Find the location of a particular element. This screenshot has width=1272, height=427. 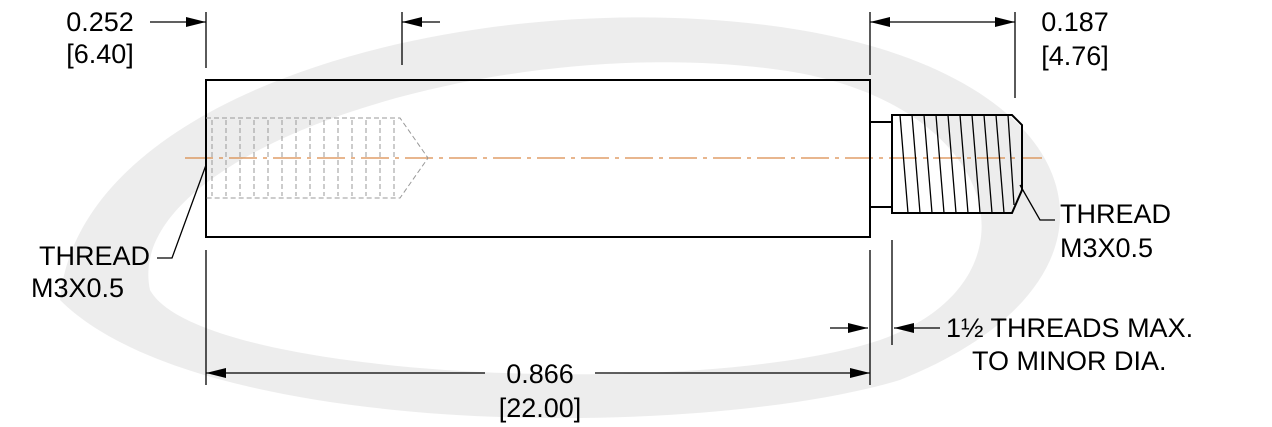

stud is located at coordinates (946, 164).